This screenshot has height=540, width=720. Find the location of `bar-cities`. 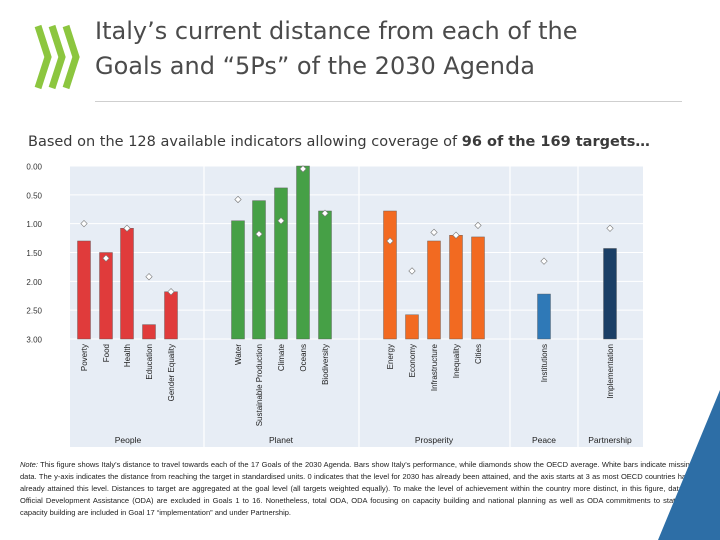

bar-cities is located at coordinates (478, 288).